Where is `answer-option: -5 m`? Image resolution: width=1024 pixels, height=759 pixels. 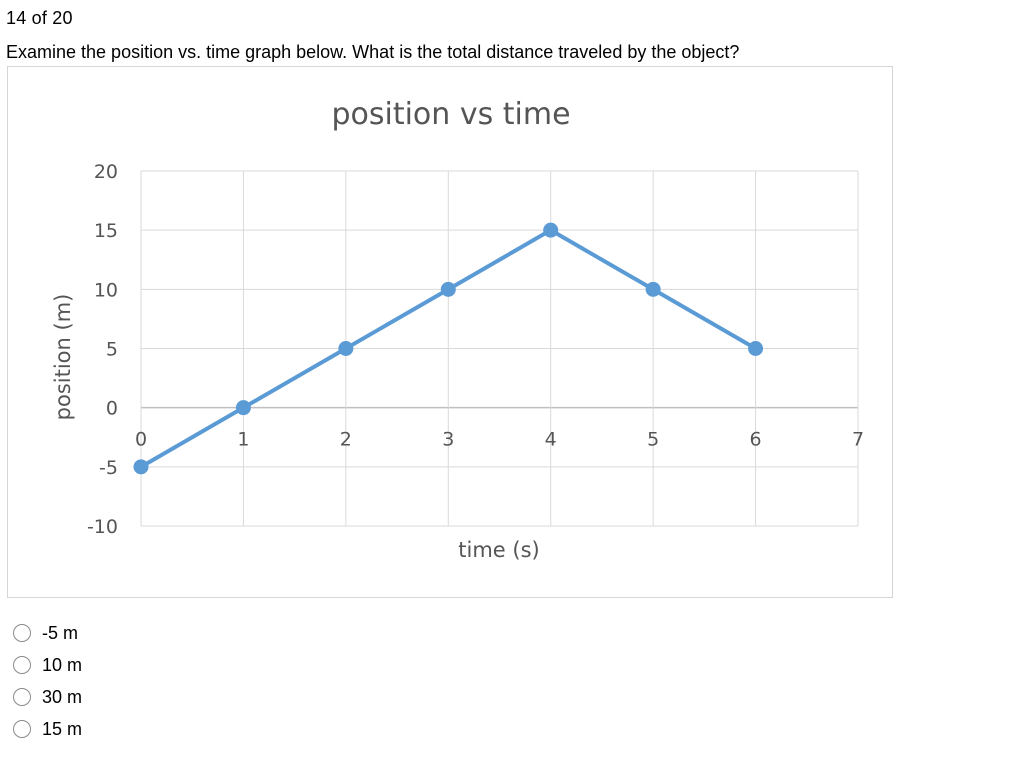
answer-option: -5 m is located at coordinates (47, 633).